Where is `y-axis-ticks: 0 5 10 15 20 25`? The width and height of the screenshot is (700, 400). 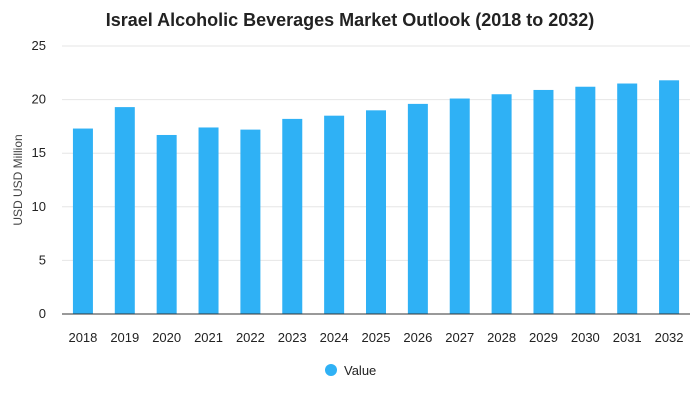 y-axis-ticks: 0 5 10 15 20 25 is located at coordinates (39, 179).